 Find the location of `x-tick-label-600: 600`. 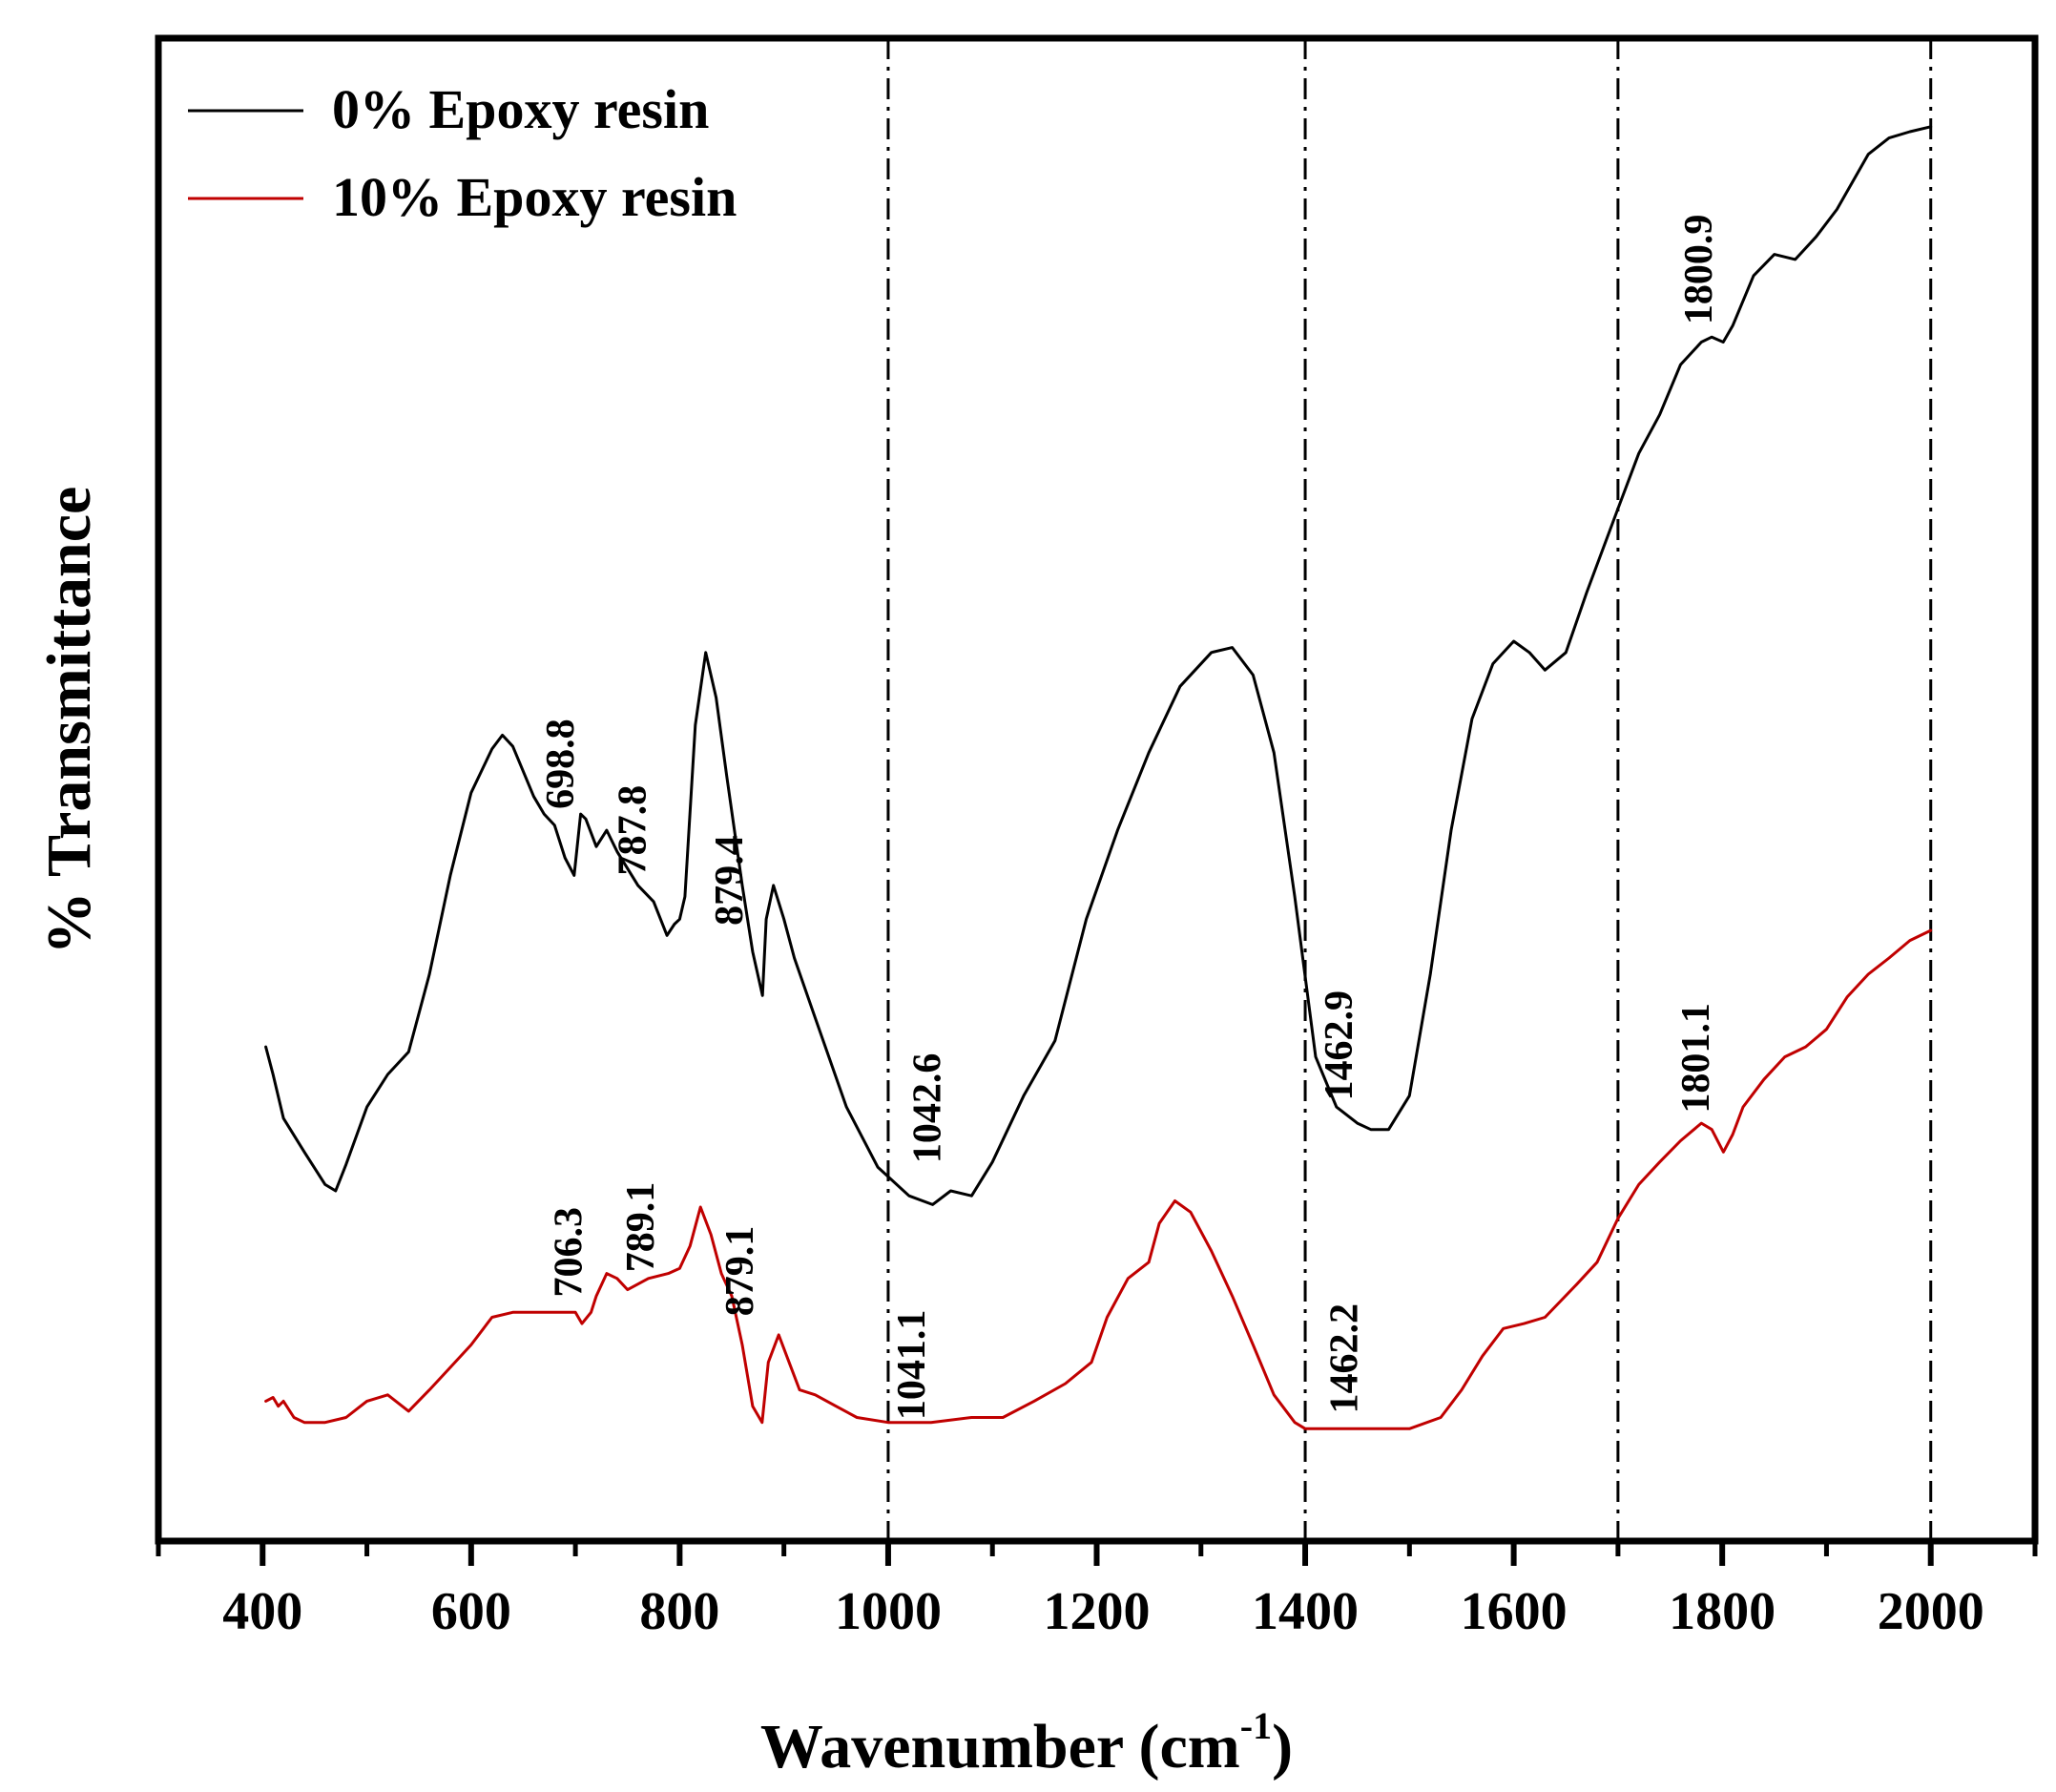

x-tick-label-600: 600 is located at coordinates (471, 1611).